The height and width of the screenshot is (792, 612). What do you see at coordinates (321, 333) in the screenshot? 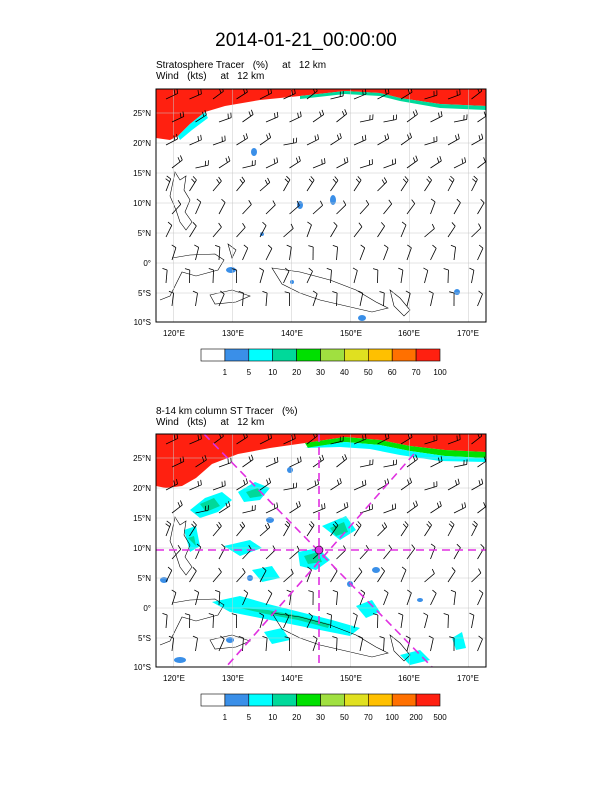
I see `x-axis-top: 120°E 130°E 140°E 150°E 160°E 170°E` at bounding box center [321, 333].